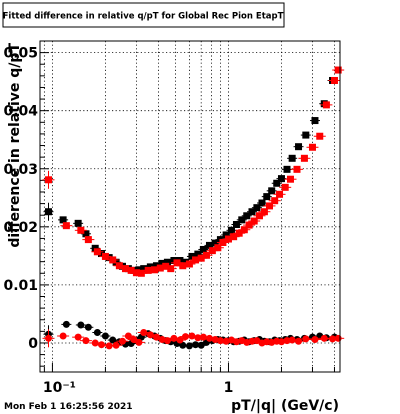  What do you see at coordinates (285, 406) in the screenshot?
I see `x-axis-title: pT/|q| (GeV/c)` at bounding box center [285, 406].